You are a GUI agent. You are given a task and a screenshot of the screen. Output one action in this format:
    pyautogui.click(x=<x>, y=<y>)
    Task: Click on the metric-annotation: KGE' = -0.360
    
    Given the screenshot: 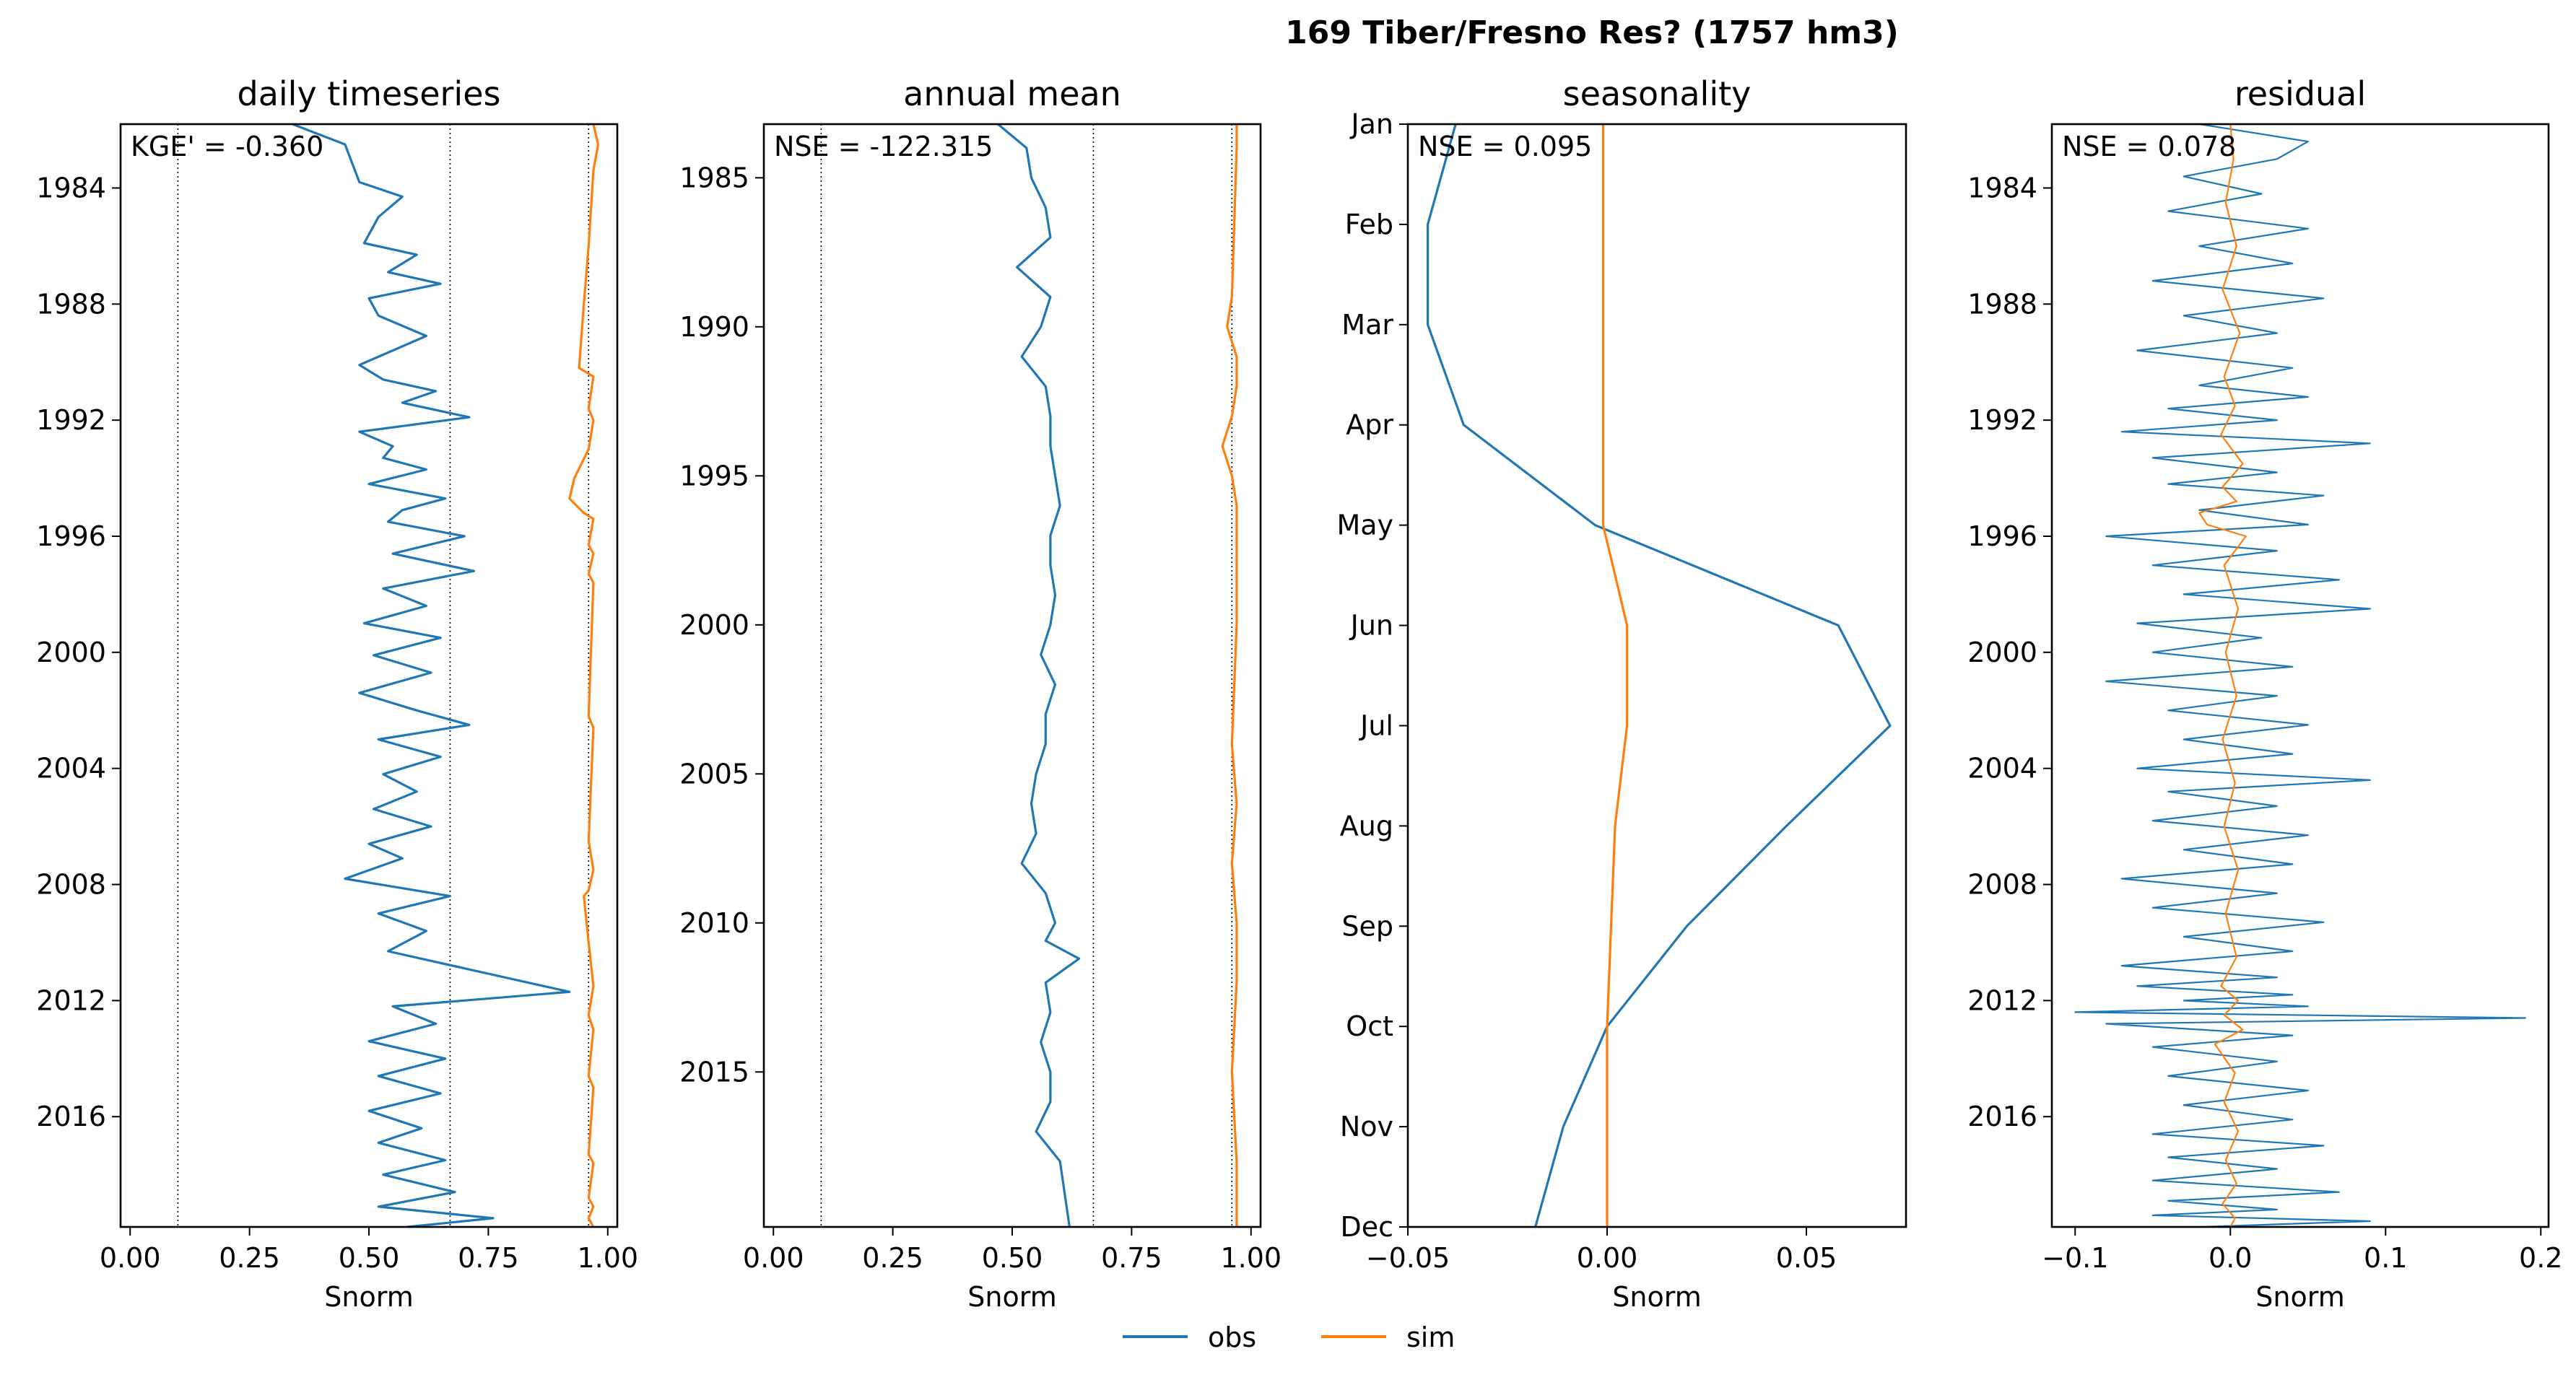 What is the action you would take?
    pyautogui.click(x=227, y=146)
    